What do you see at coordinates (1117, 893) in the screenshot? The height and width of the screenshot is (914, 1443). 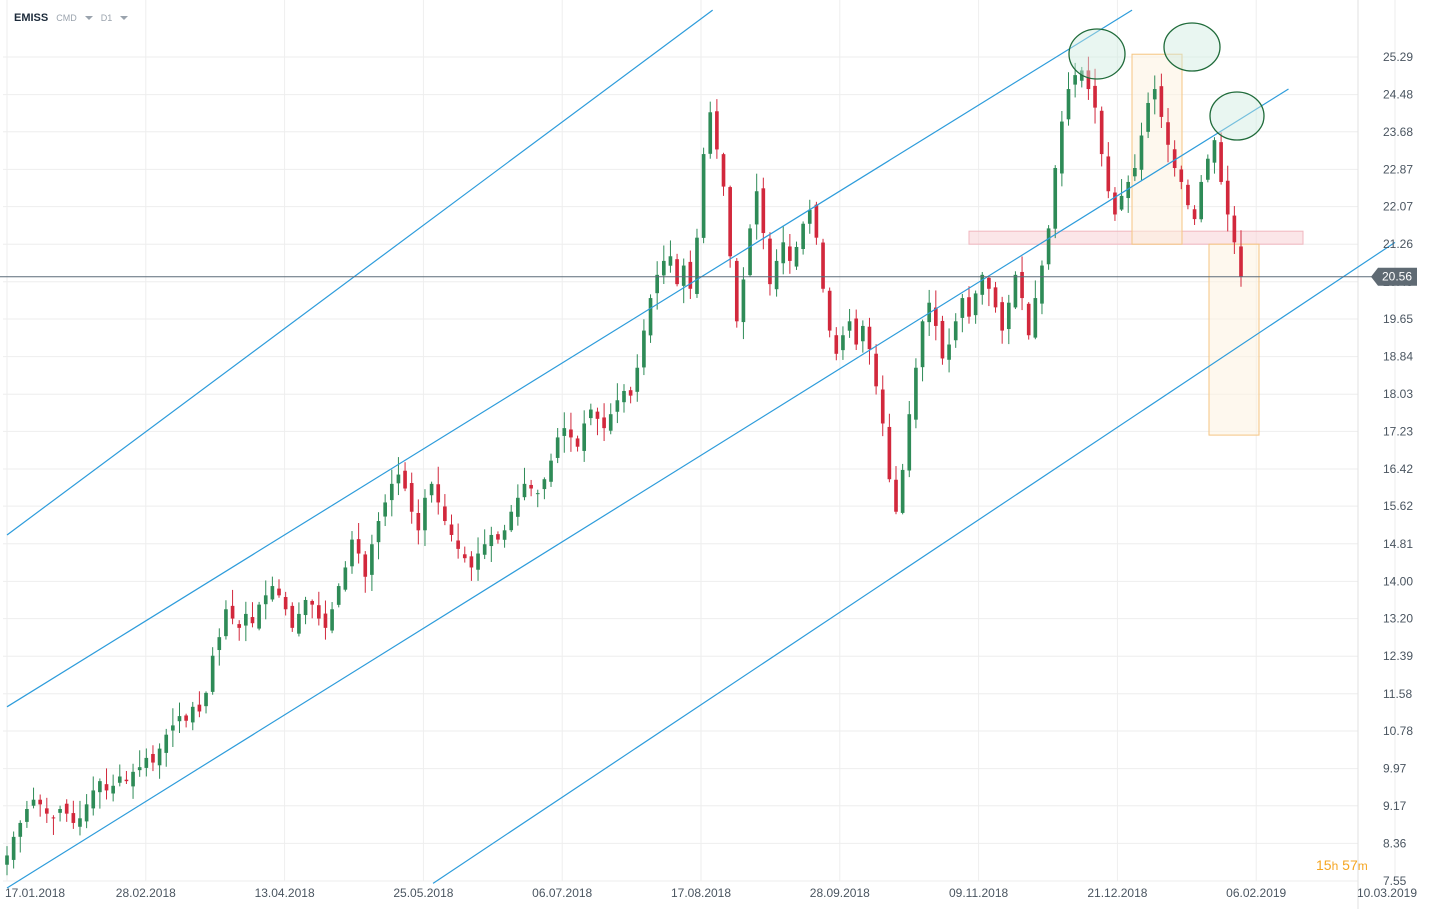 I see `x-tick-label: 21.12.2018` at bounding box center [1117, 893].